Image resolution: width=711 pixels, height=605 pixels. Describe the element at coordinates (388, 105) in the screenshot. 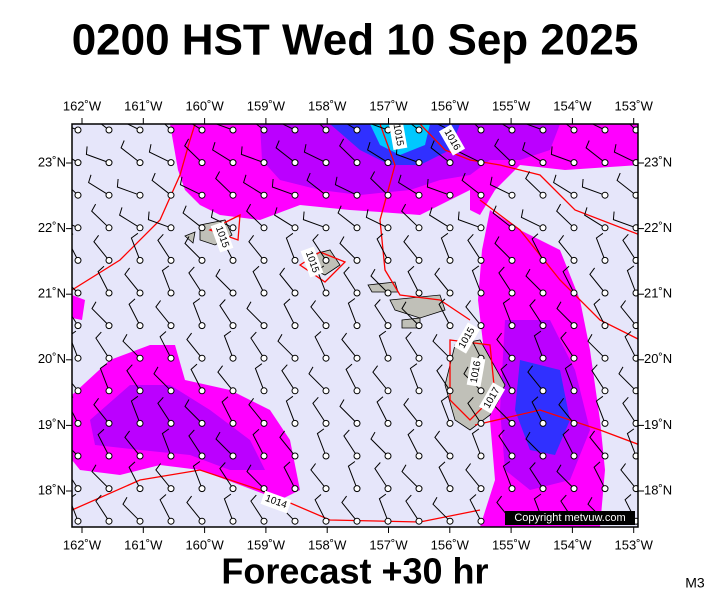

I see `longitude-label: 157˚W` at that location.